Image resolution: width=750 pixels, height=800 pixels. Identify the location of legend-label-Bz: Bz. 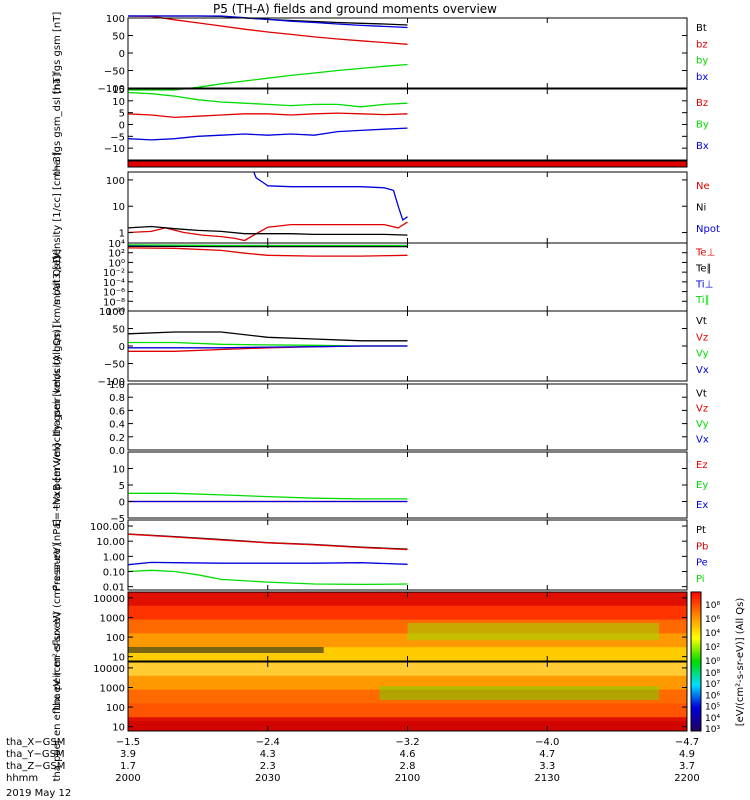
(702, 103).